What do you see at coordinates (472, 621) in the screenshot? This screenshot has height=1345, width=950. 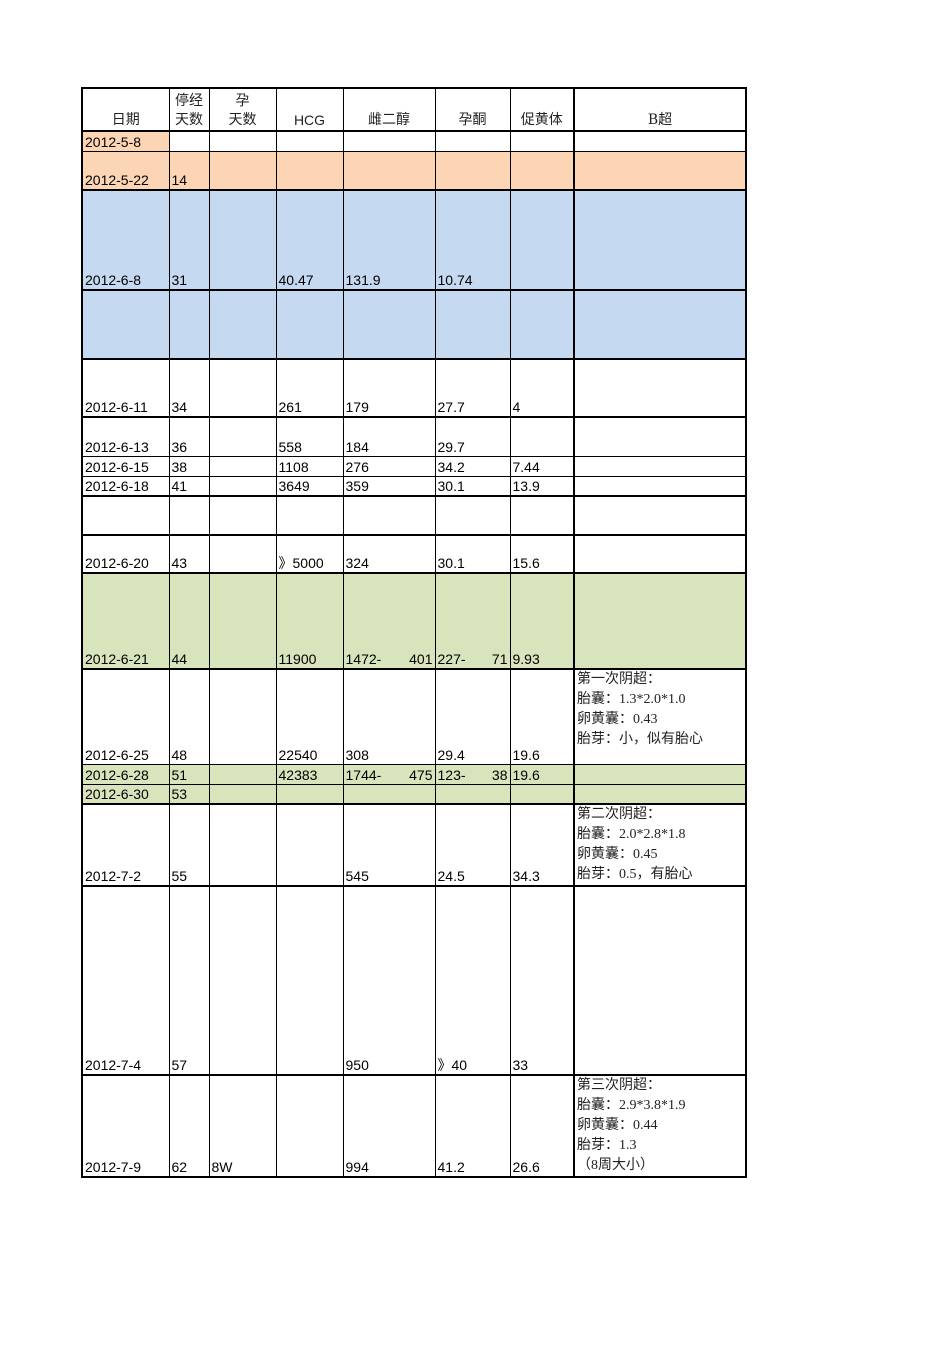 I see `cell-progesterone: 227- 71` at bounding box center [472, 621].